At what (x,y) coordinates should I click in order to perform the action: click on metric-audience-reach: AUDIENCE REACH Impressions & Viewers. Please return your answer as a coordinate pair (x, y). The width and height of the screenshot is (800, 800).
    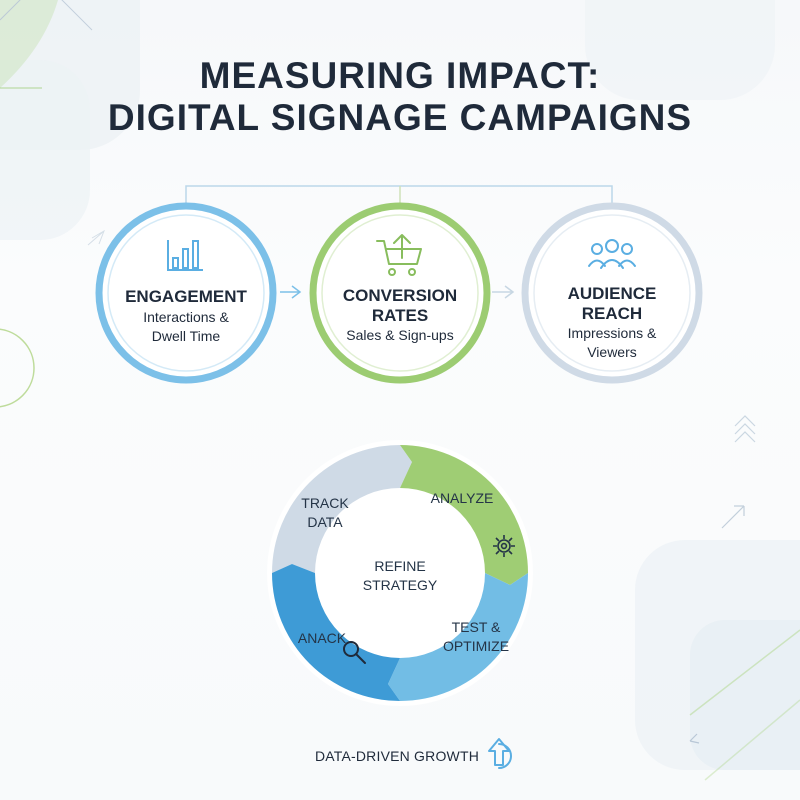
    Looking at the image, I should click on (612, 293).